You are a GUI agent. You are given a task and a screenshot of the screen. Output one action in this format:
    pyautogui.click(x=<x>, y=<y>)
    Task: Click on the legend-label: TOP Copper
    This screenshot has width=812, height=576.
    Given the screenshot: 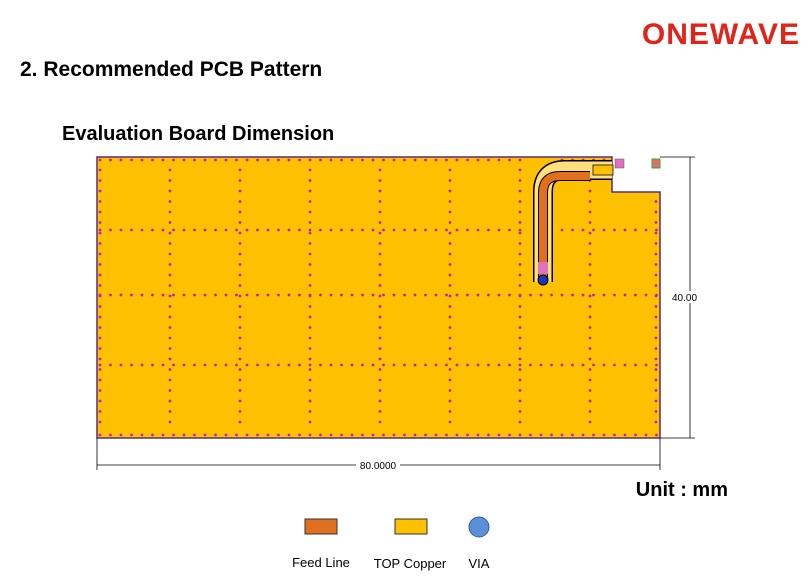 What is the action you would take?
    pyautogui.click(x=410, y=563)
    